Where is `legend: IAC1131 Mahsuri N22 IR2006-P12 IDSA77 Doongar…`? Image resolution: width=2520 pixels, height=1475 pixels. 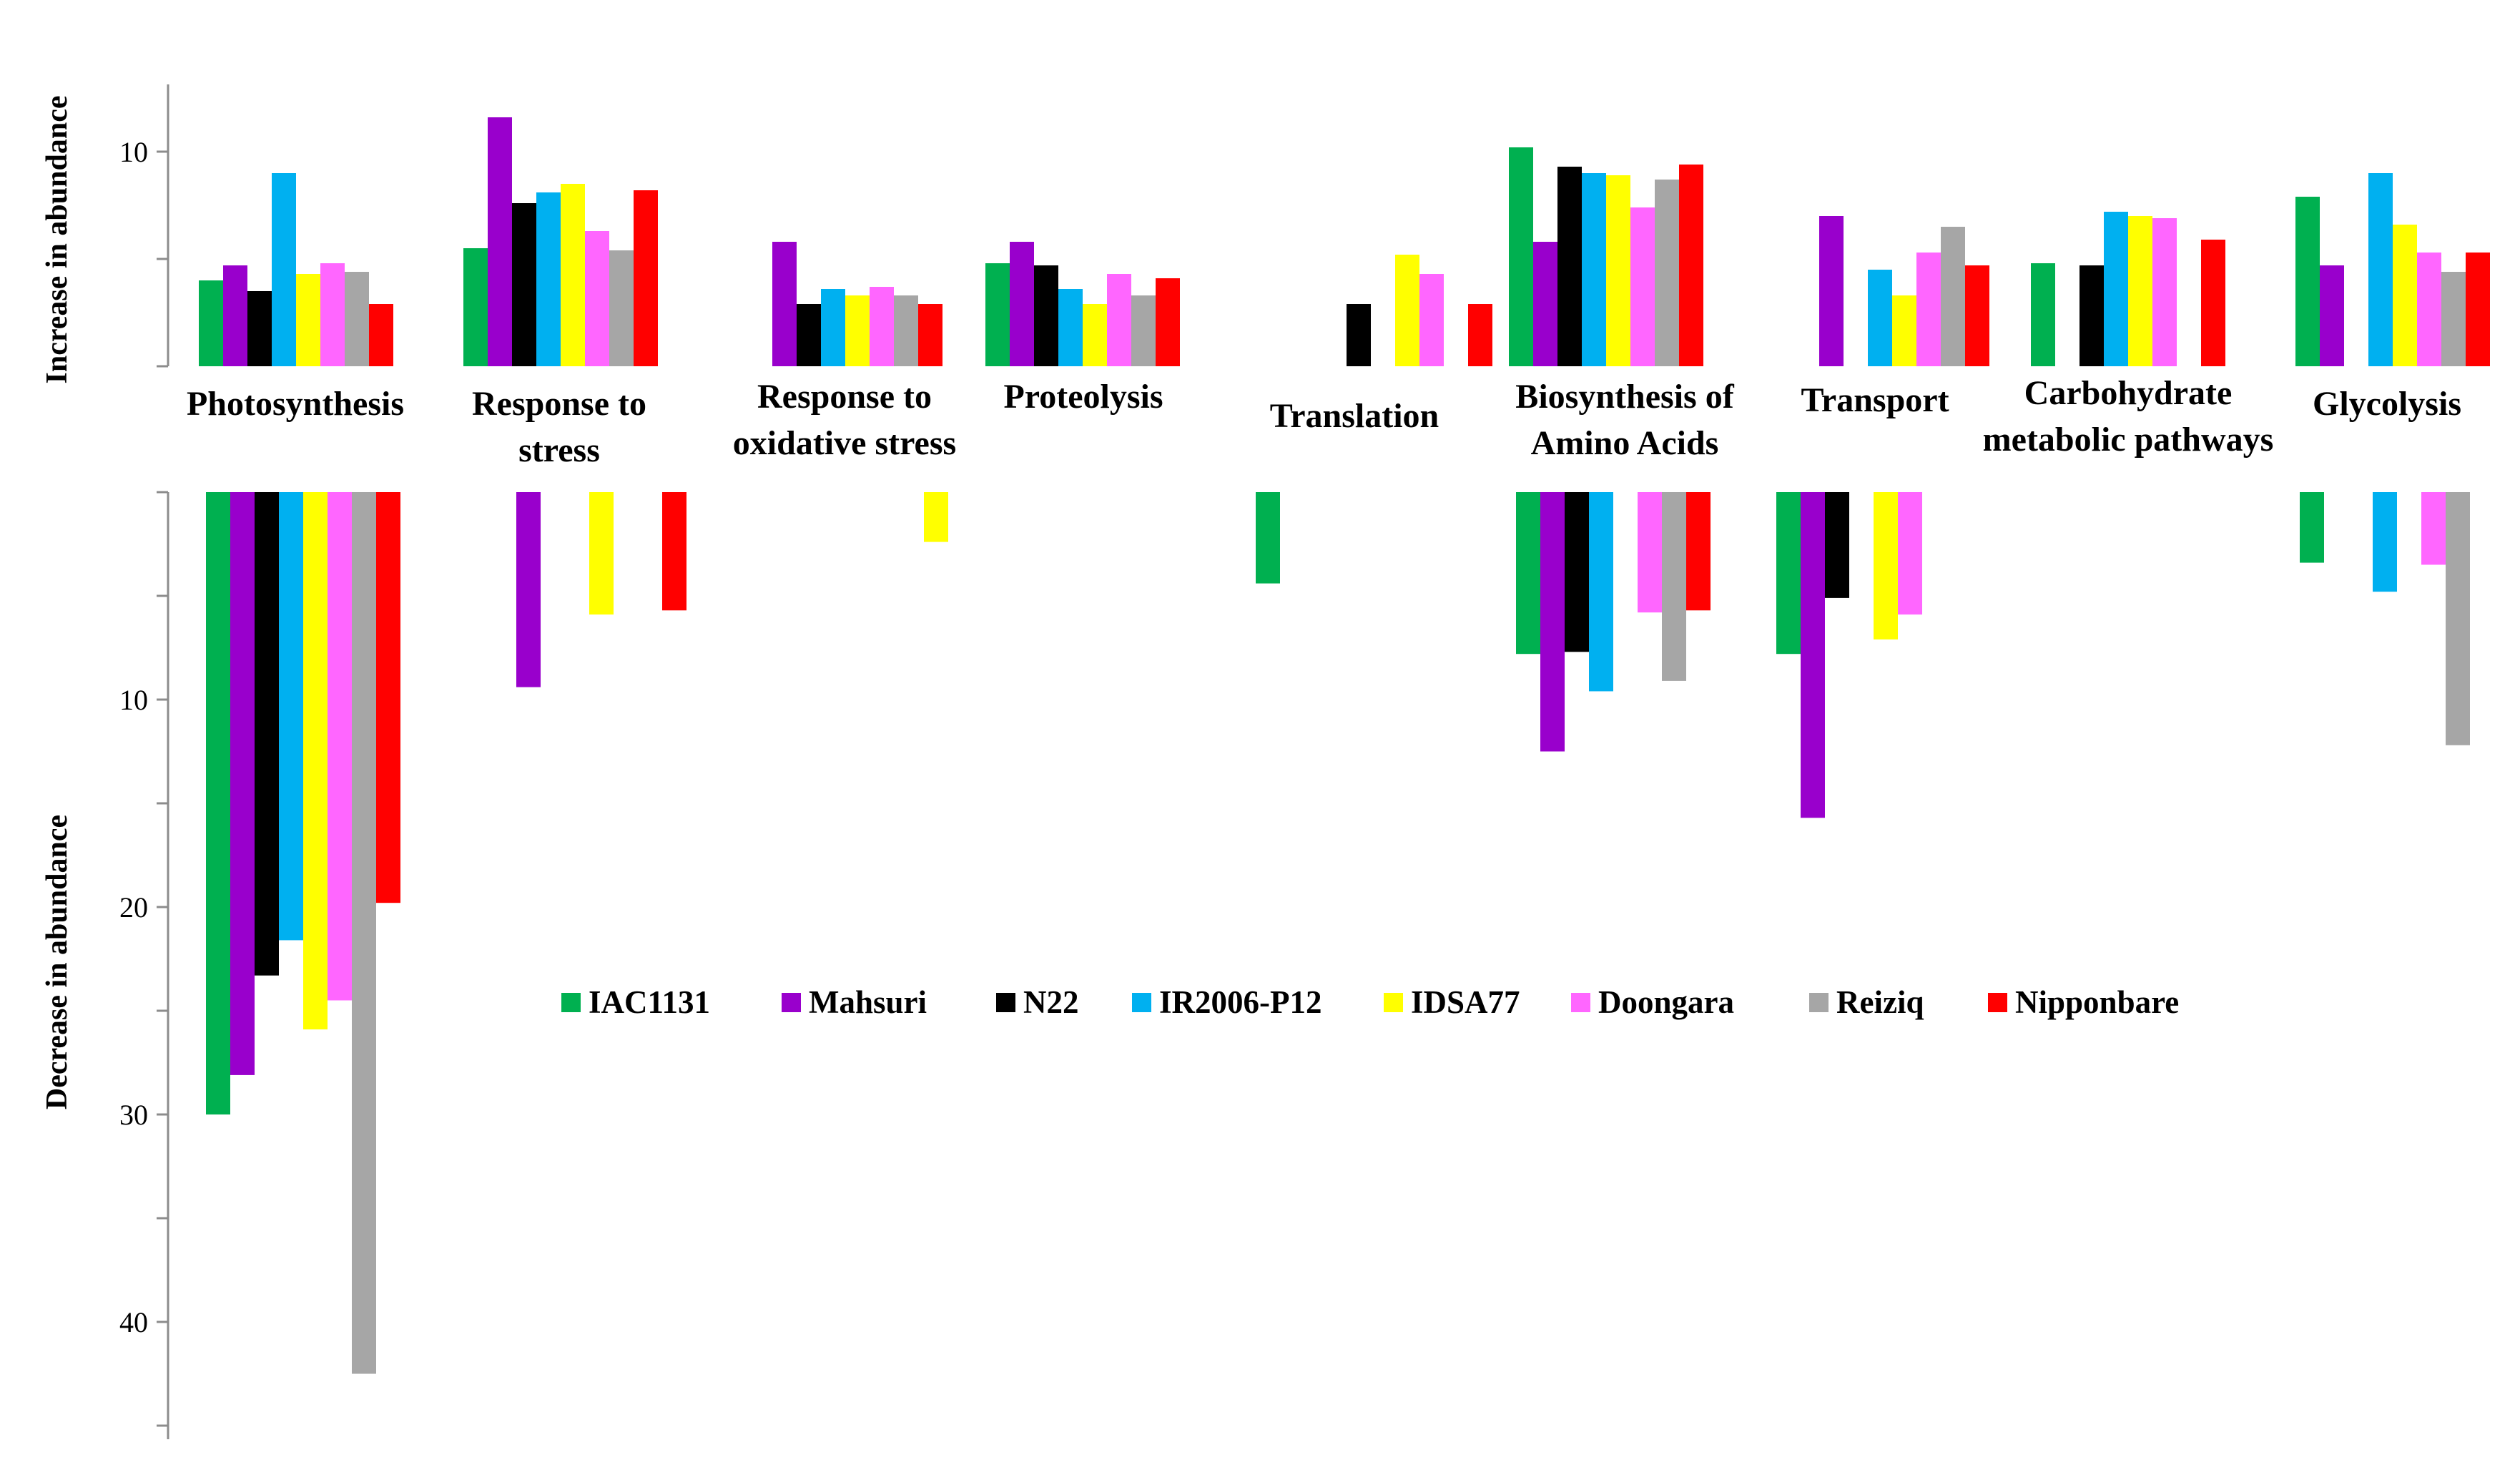
legend: IAC1131 Mahsuri N22 IR2006-P12 IDSA77 Doongar… is located at coordinates (1370, 1002).